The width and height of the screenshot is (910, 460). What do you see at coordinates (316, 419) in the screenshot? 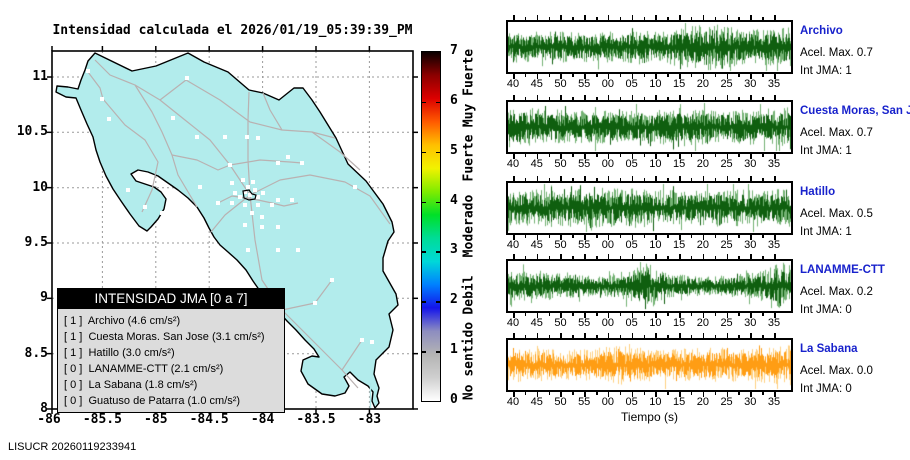
I see `map-x-tick-label: -83.5` at bounding box center [316, 419].